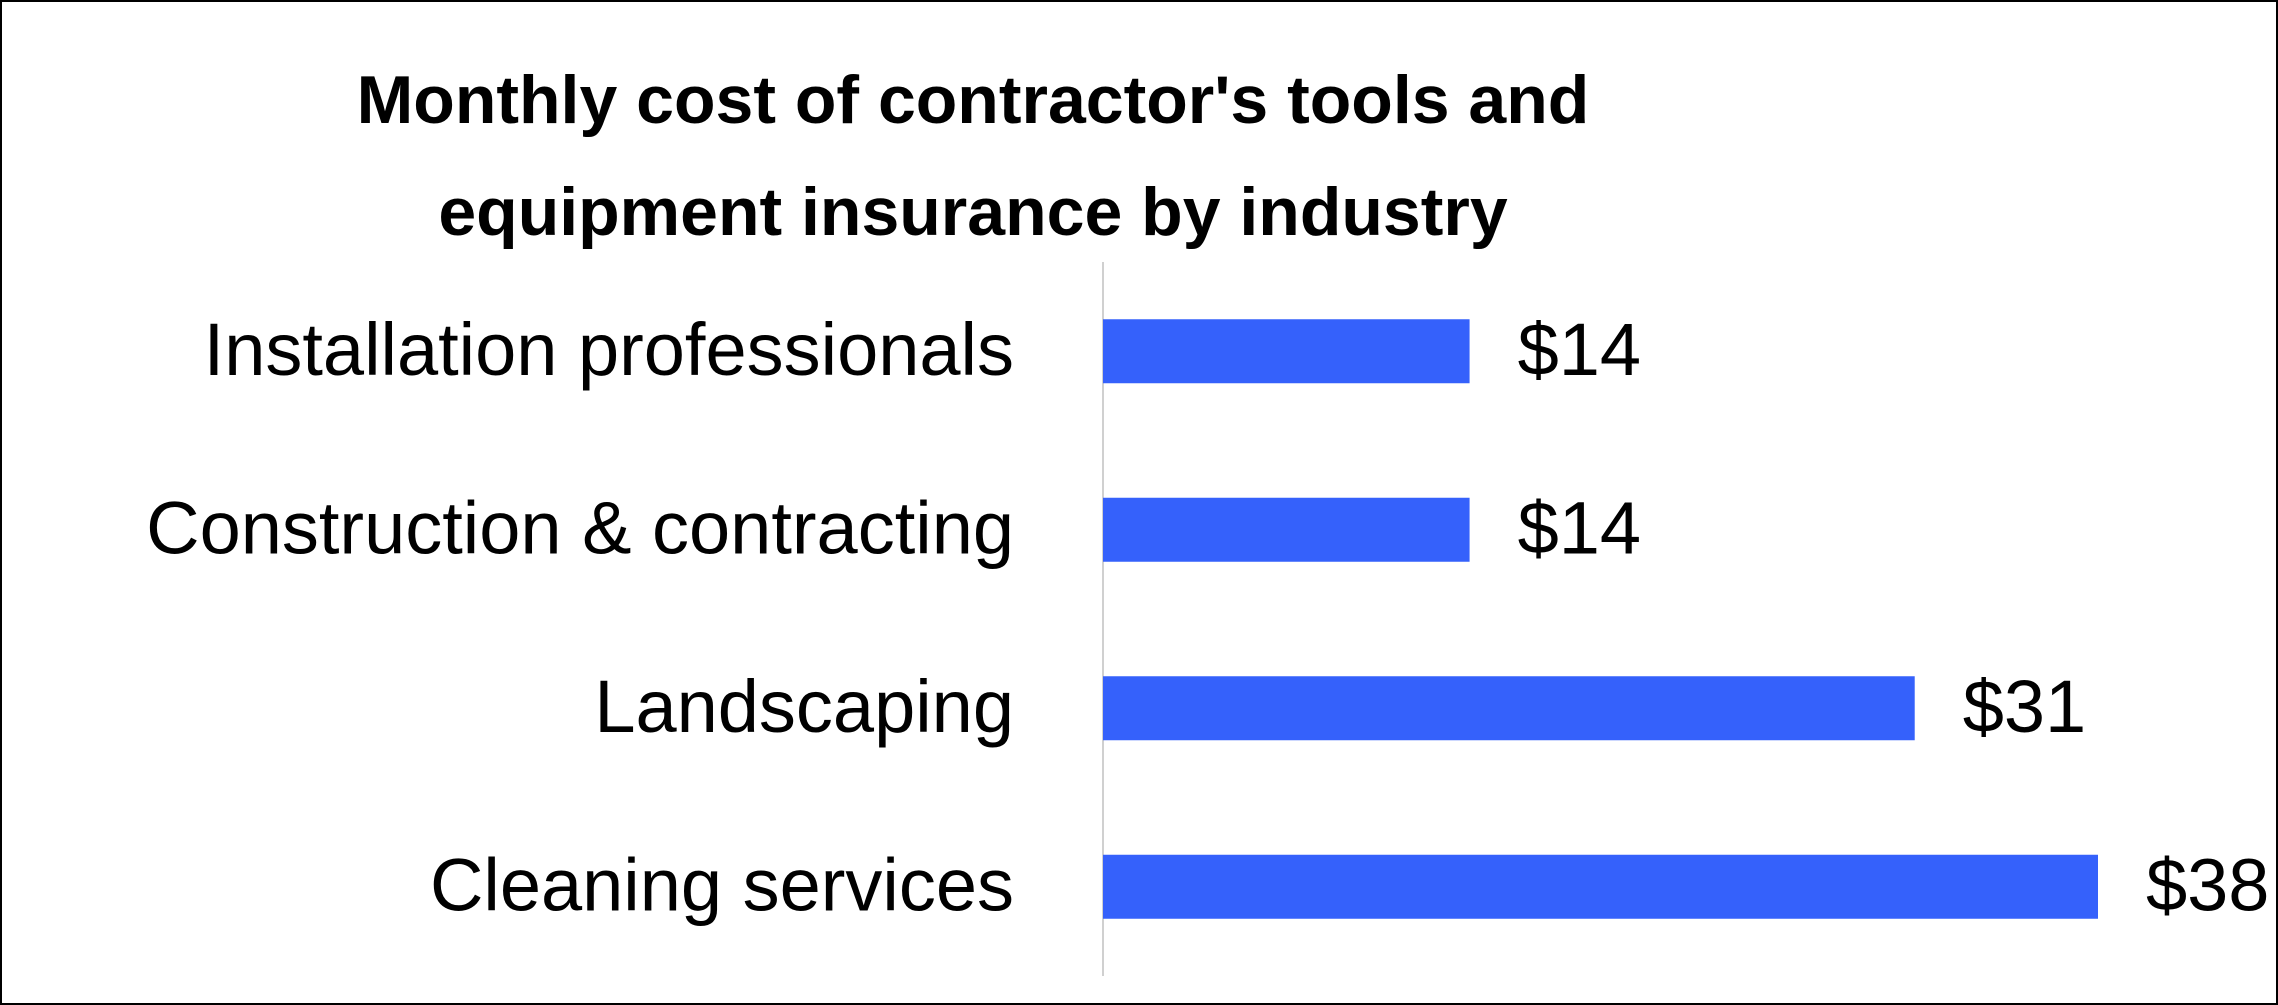  What do you see at coordinates (804, 706) in the screenshot?
I see `y-tick-label: Landscaping` at bounding box center [804, 706].